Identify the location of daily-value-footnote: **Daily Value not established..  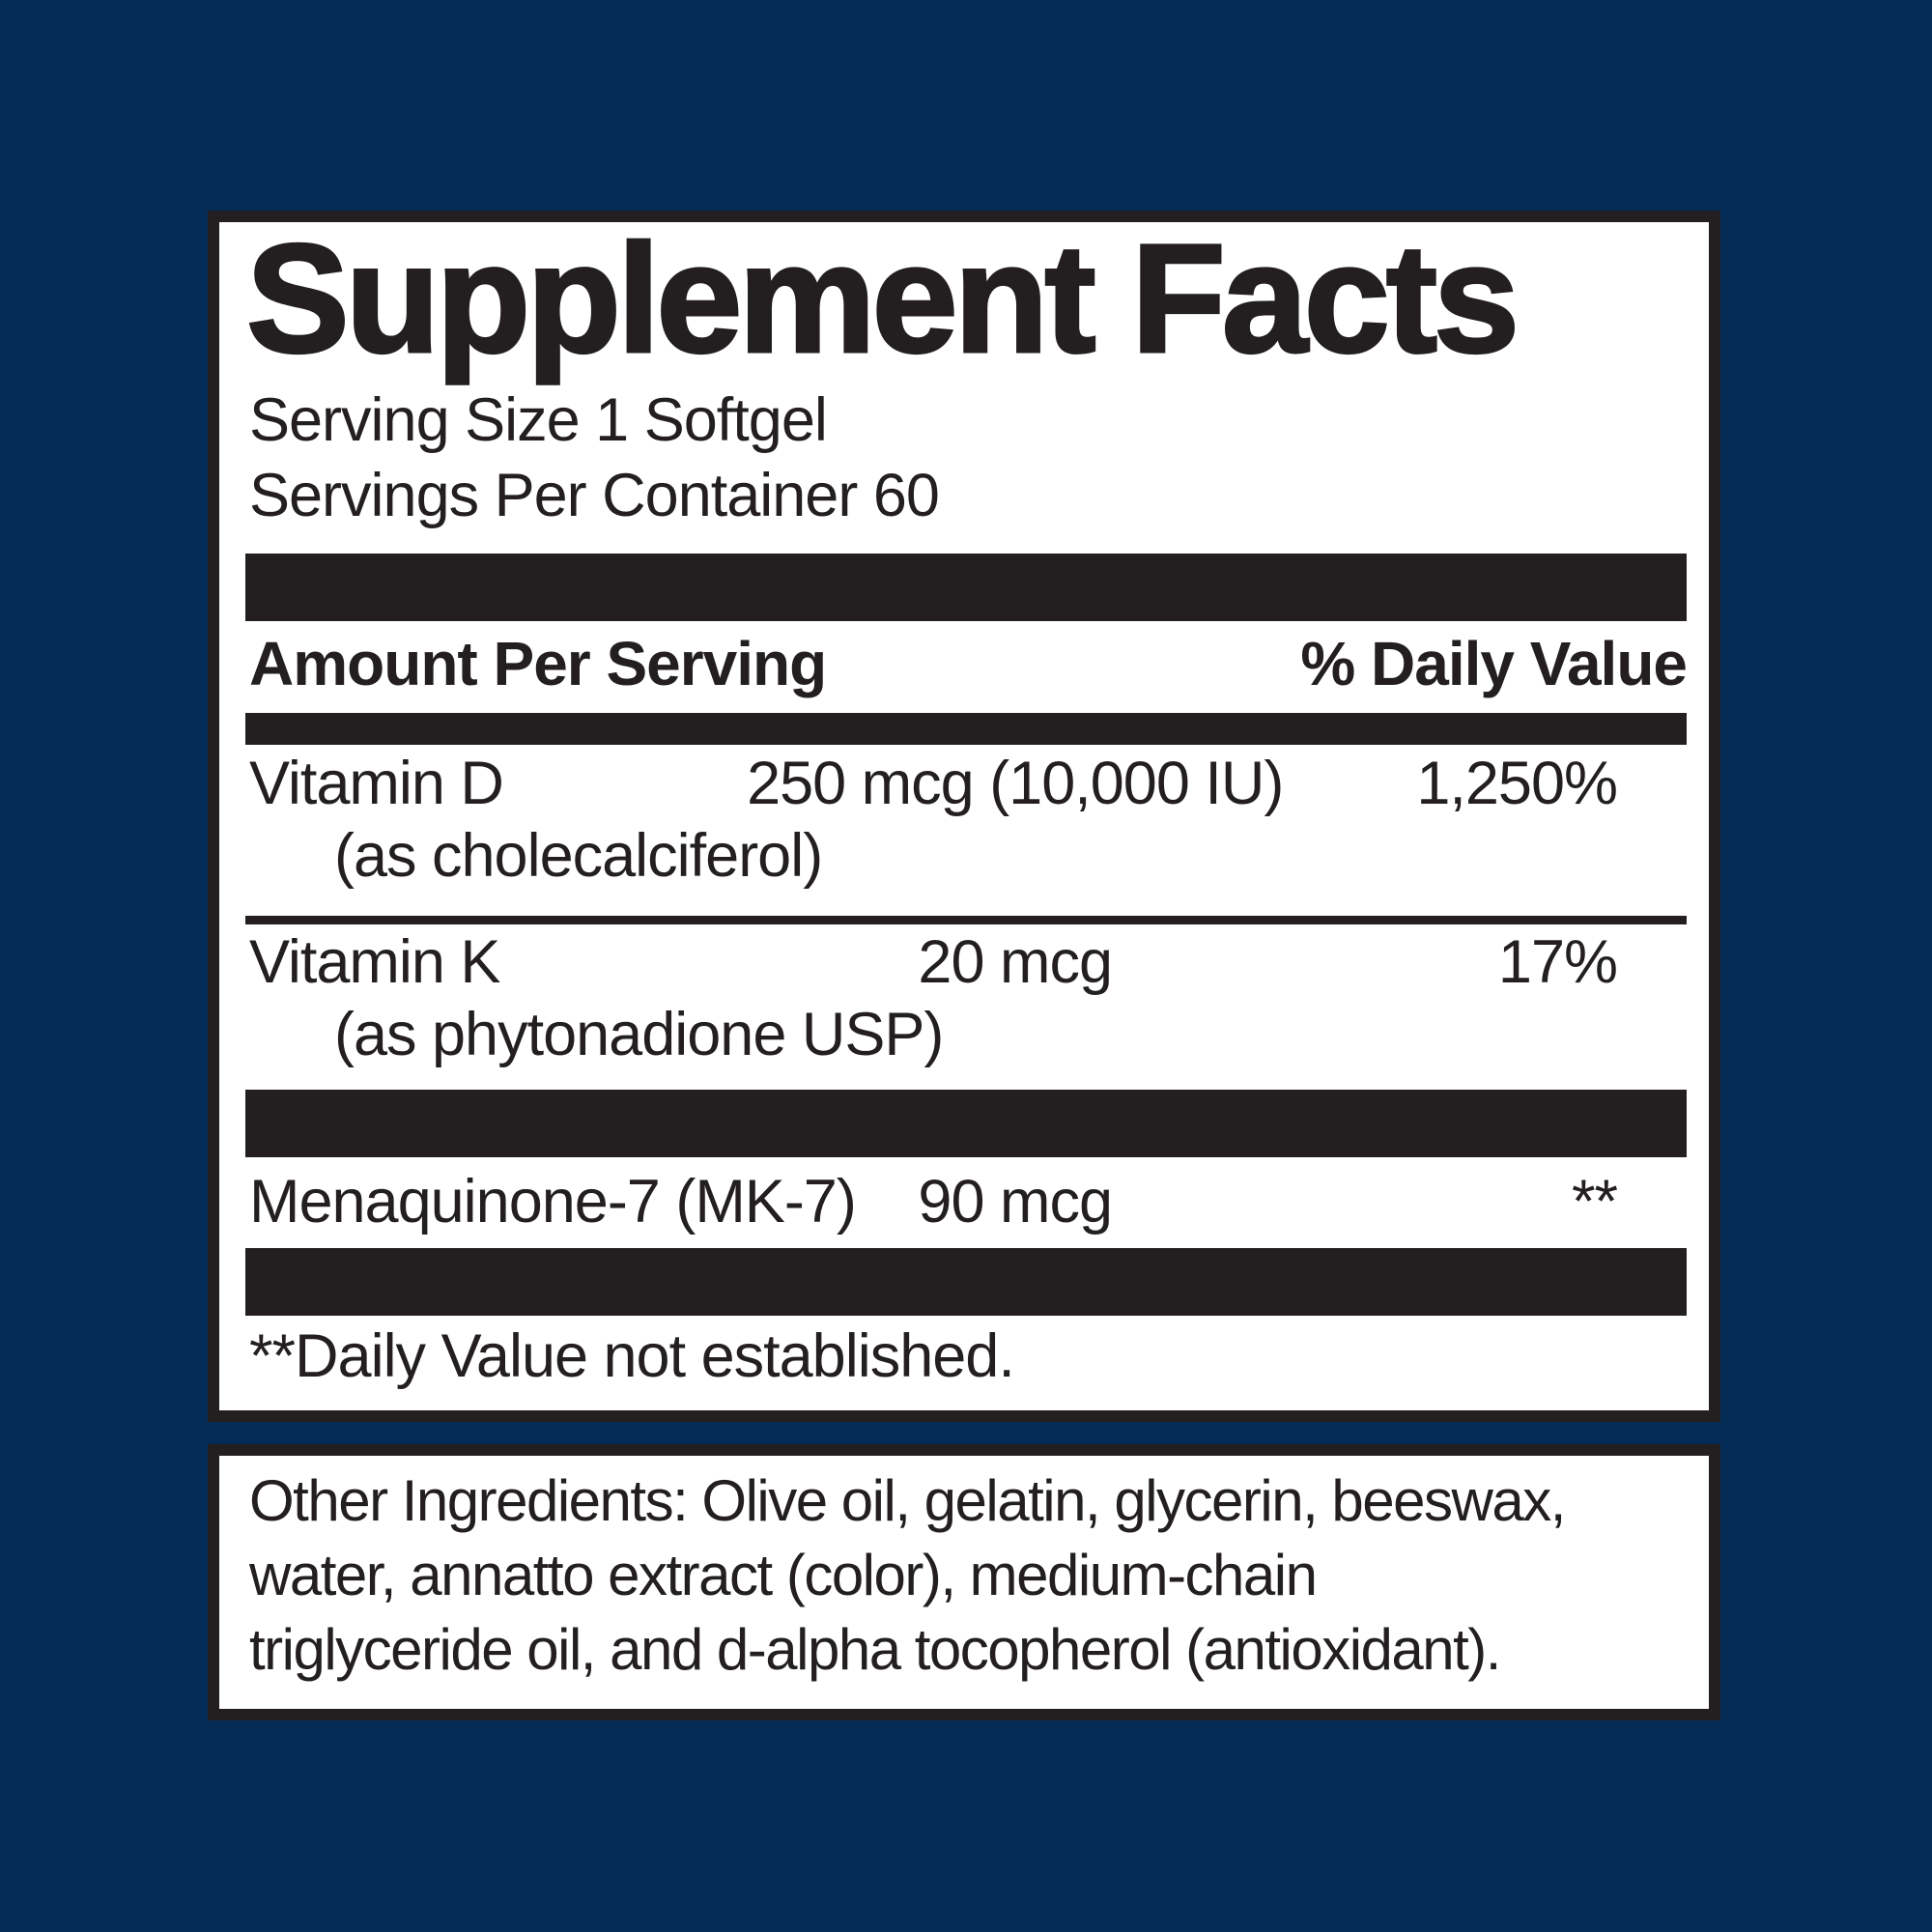
(632, 1356).